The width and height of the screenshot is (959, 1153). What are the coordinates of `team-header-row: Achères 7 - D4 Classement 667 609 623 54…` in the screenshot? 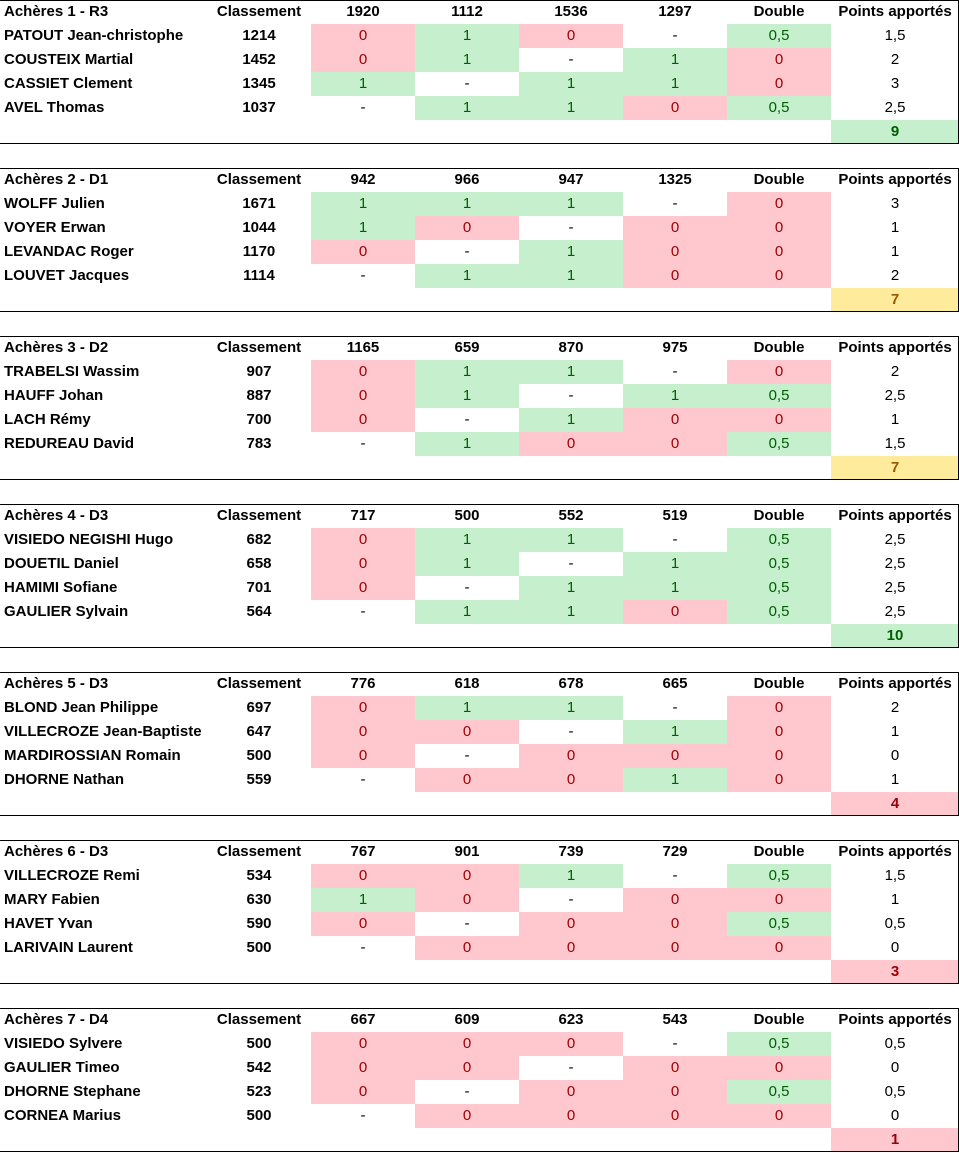 It's located at (479, 1020).